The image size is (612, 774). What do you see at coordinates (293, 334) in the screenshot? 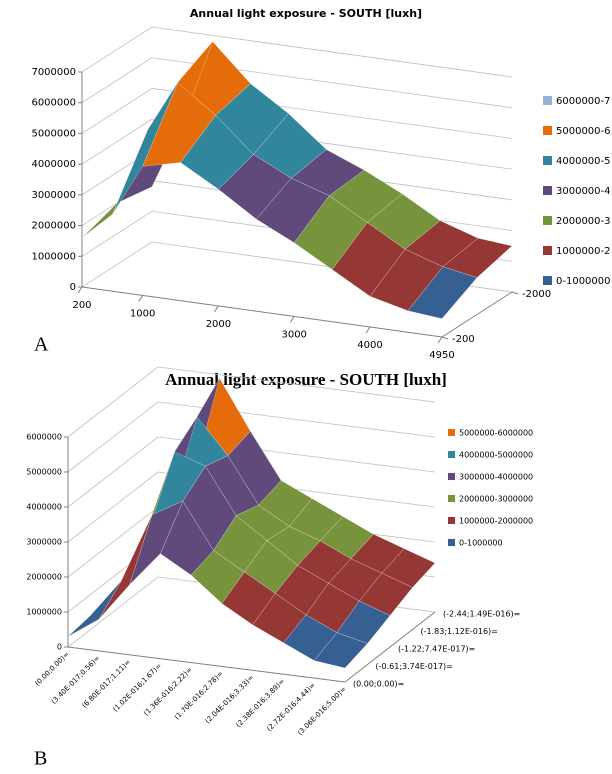
I see `x-tick-label: 3000` at bounding box center [293, 334].